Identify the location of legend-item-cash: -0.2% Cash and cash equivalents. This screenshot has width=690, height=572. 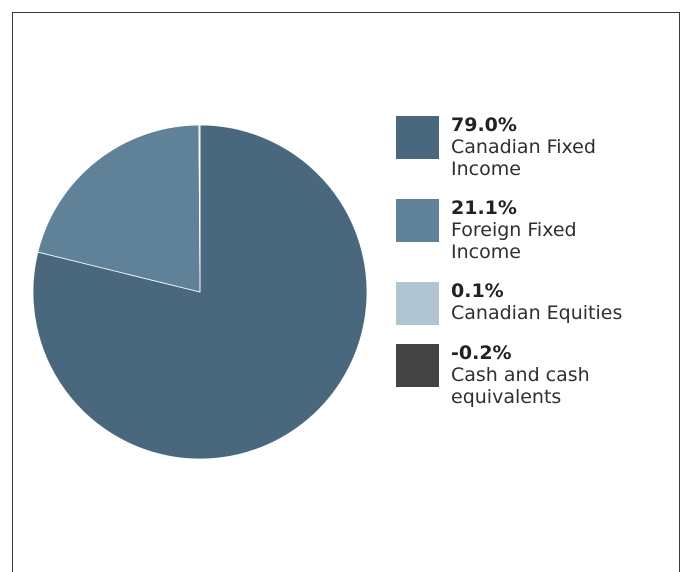
(536, 375).